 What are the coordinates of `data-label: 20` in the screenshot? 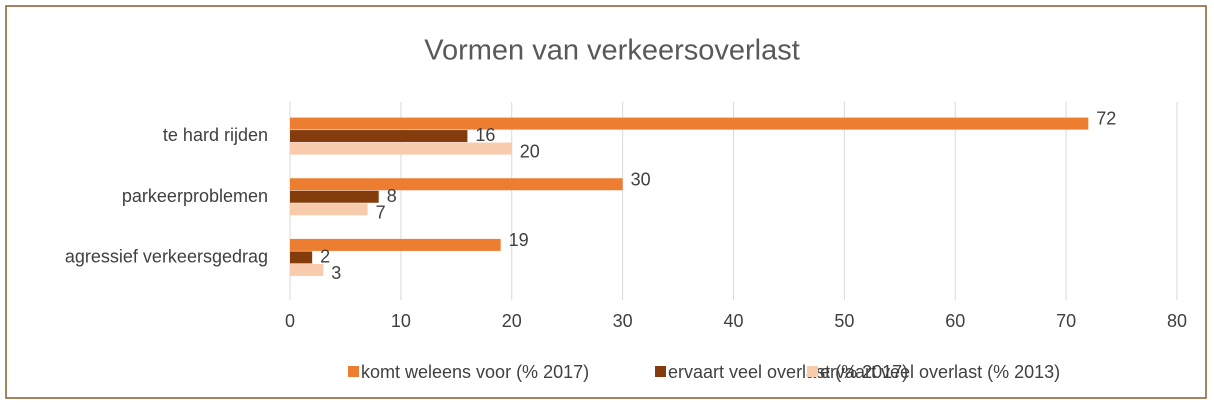 It's located at (530, 152).